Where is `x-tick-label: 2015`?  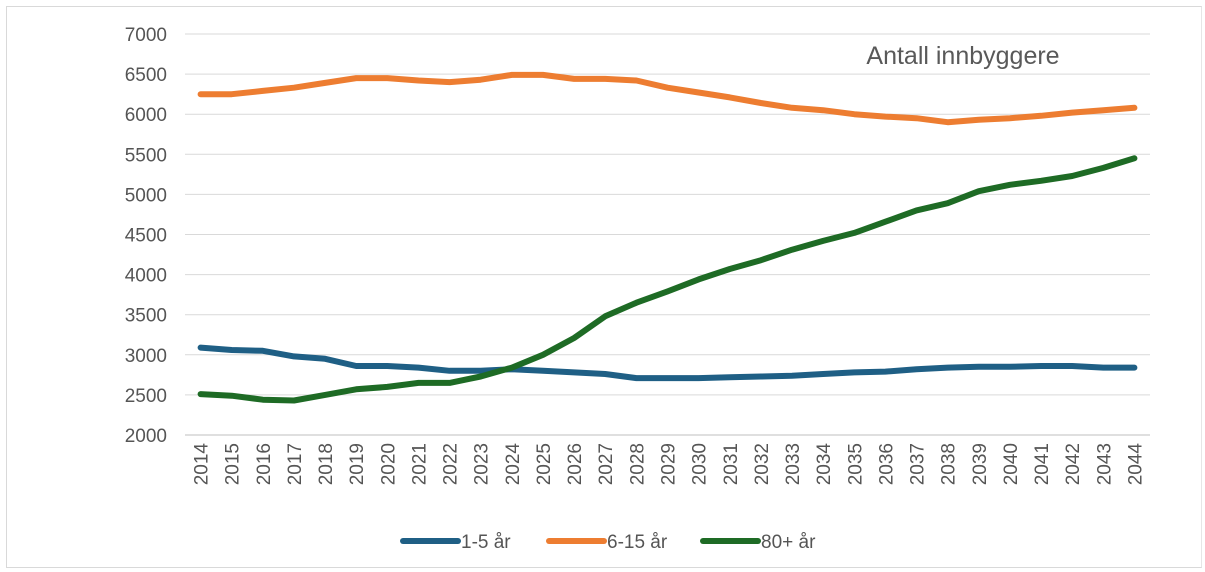 x-tick-label: 2015 is located at coordinates (233, 464).